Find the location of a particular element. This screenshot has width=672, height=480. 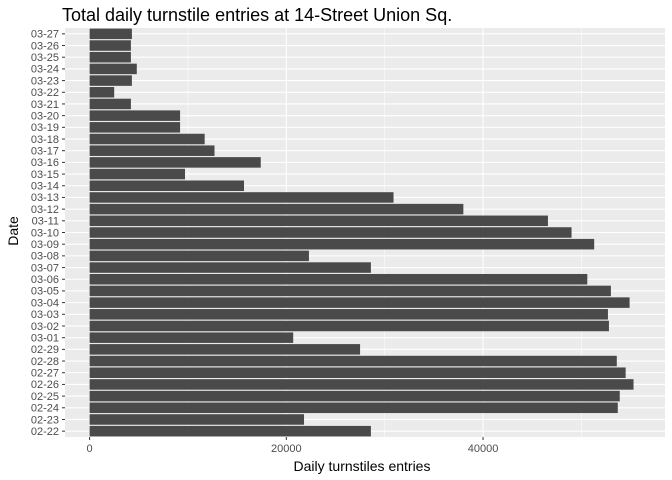

y-tick-label-02-29: 02-29 is located at coordinates (45, 350).